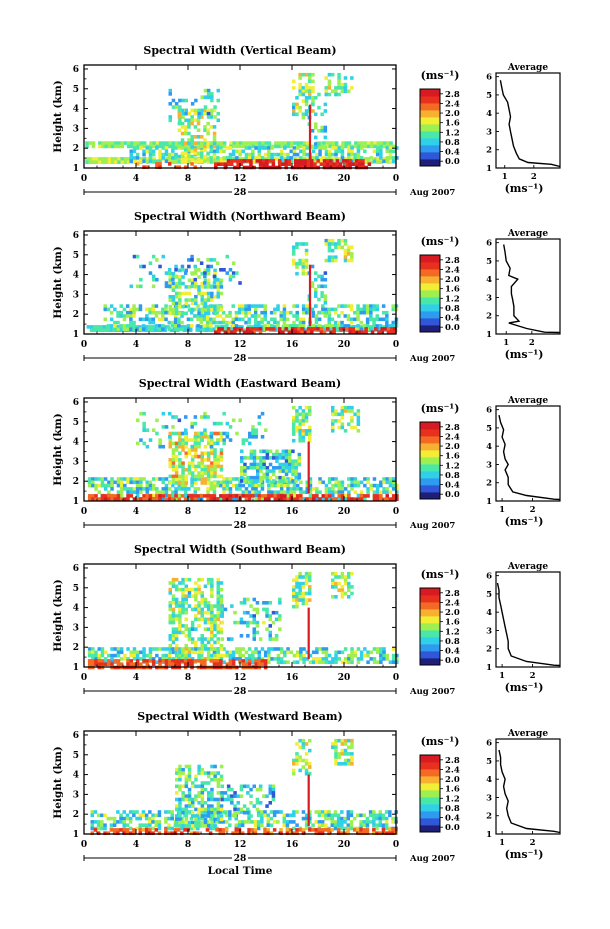 This screenshot has height=929, width=610. Describe the element at coordinates (430, 156) in the screenshot. I see `colorbar-segment` at that location.